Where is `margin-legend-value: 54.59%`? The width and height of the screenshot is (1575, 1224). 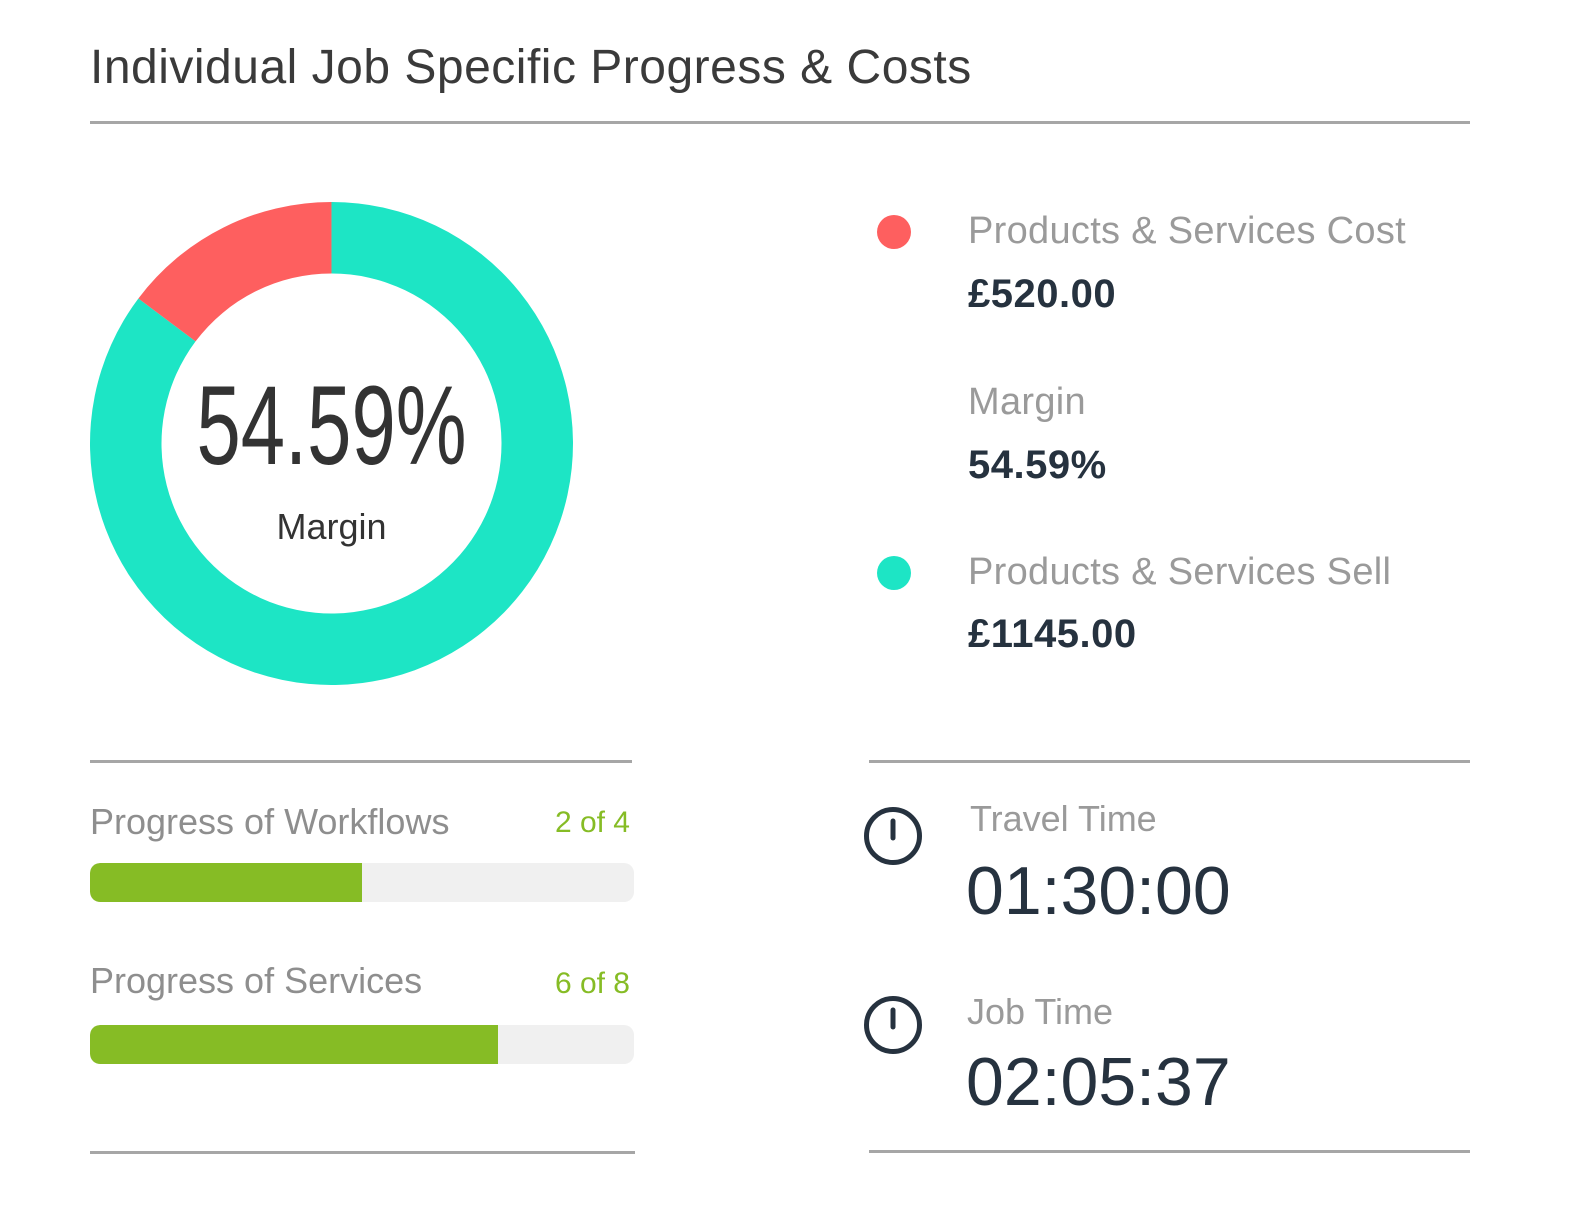
margin-legend-value: 54.59% is located at coordinates (1037, 465).